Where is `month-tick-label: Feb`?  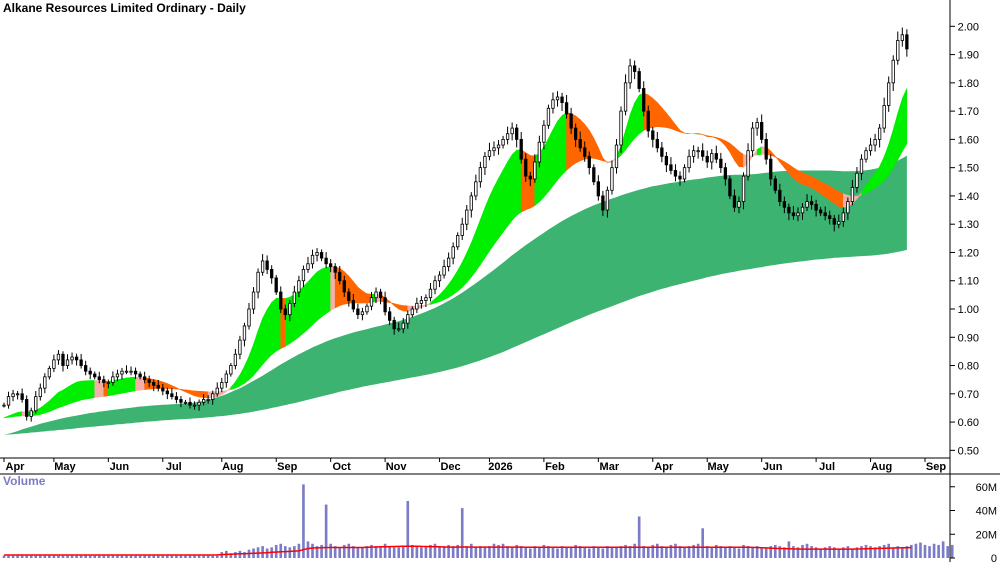 month-tick-label: Feb is located at coordinates (555, 467).